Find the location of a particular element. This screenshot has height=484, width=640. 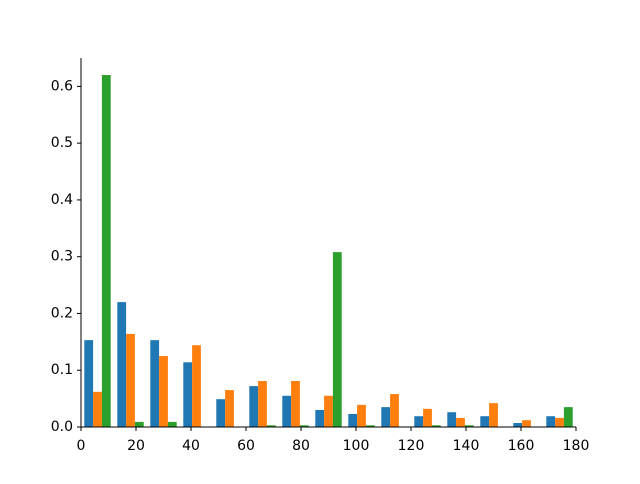

x-tick-label: 140 is located at coordinates (466, 446).